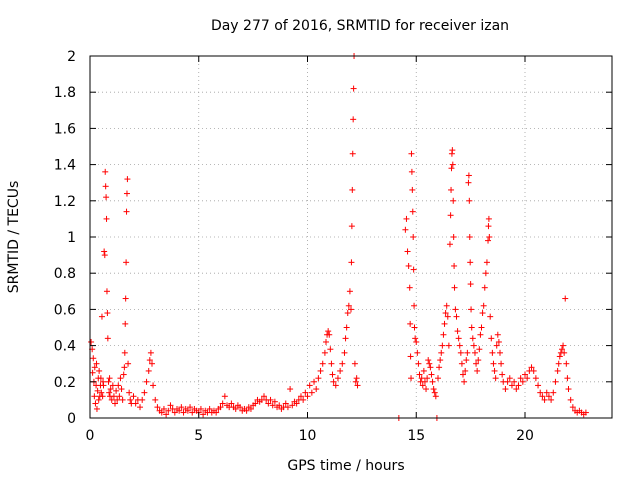  I want to click on y-tick-label: 0.2, so click(65, 383).